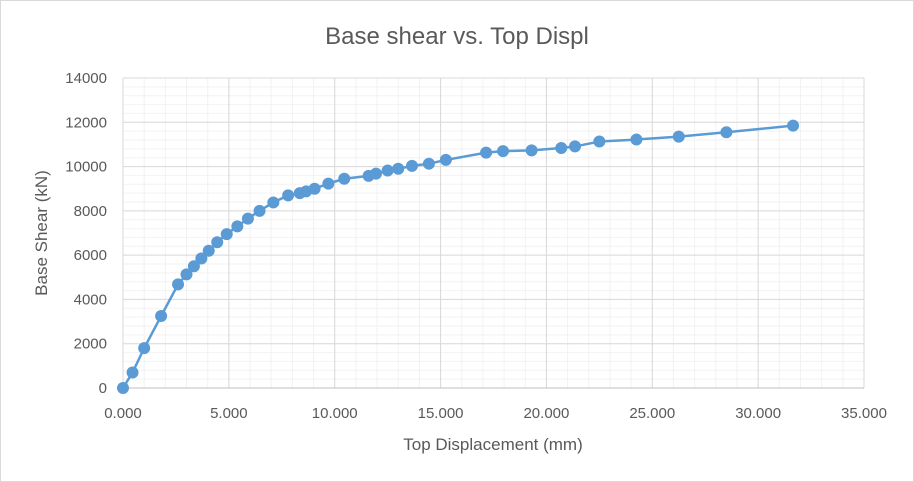 This screenshot has width=914, height=482. Describe the element at coordinates (41, 233) in the screenshot. I see `y-axis-title: Base Shear (kN)` at that location.